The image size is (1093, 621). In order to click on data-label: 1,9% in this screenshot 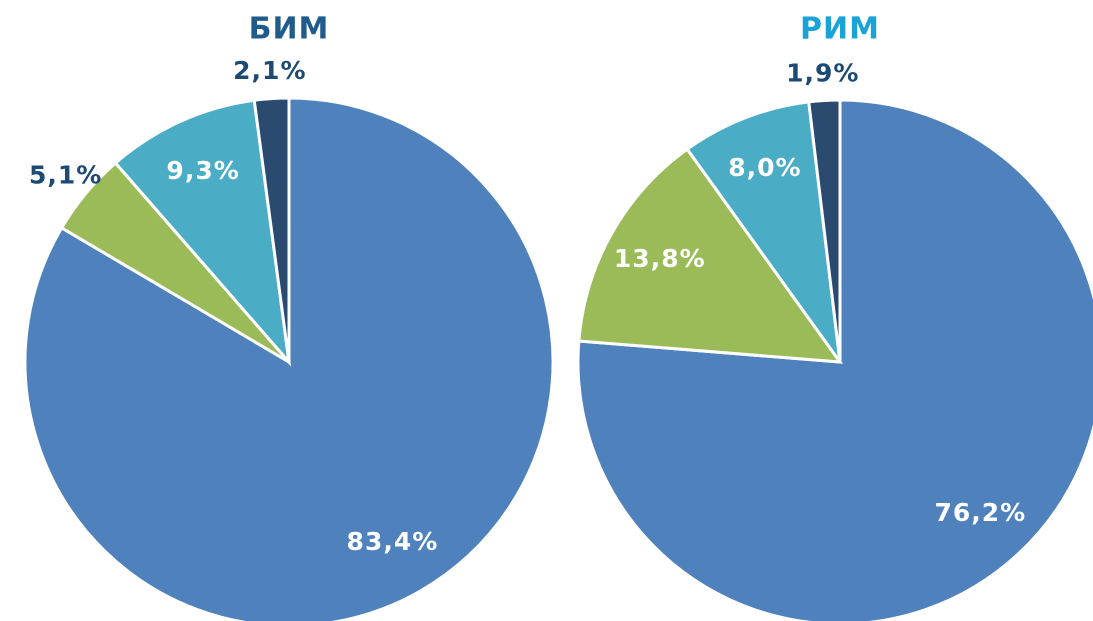, I will do `click(822, 72)`.